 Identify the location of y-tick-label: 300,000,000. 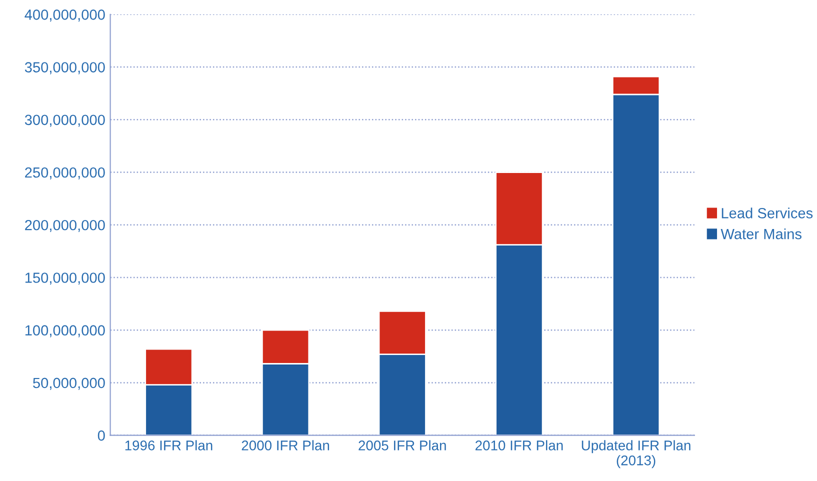
(64, 120).